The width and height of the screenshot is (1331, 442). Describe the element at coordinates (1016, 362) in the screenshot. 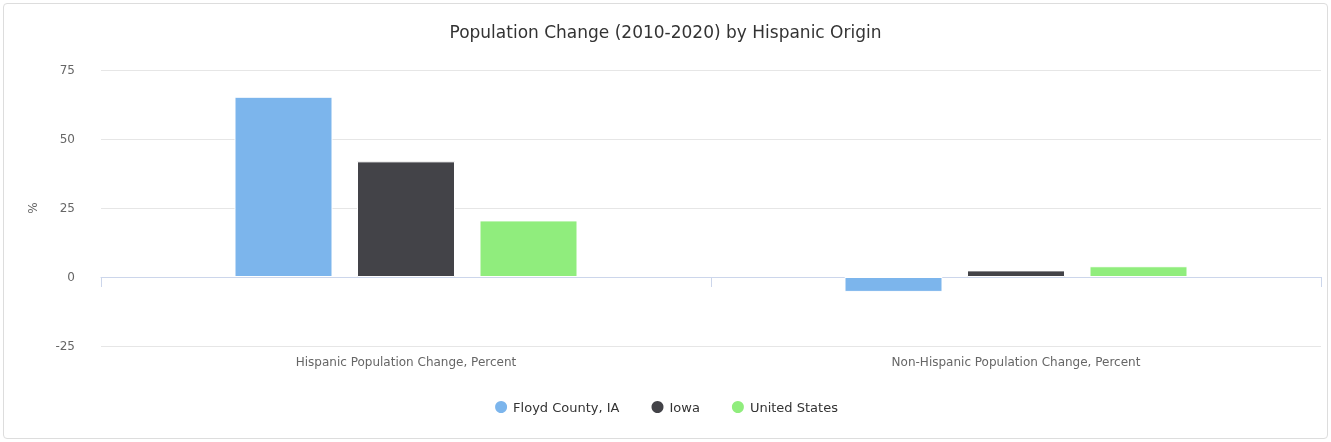

I see `x-tick-label: Non-Hispanic Population Change, Percent` at that location.